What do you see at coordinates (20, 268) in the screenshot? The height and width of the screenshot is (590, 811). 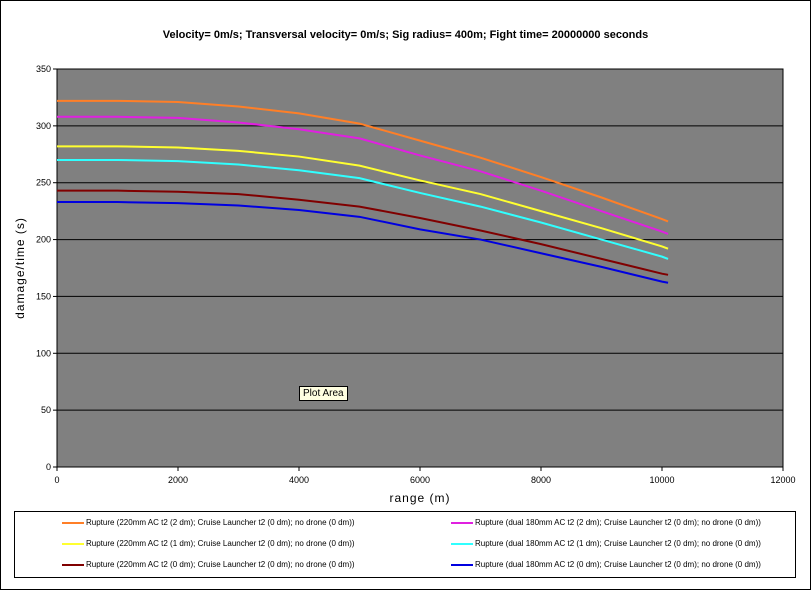 I see `y-axis-label: damage/time (s)` at bounding box center [20, 268].